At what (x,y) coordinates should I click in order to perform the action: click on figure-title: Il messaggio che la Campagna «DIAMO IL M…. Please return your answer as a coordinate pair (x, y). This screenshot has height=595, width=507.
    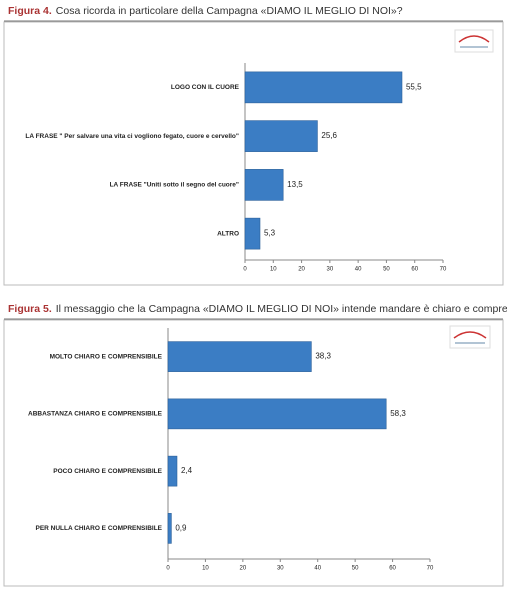
    Looking at the image, I should click on (281, 309).